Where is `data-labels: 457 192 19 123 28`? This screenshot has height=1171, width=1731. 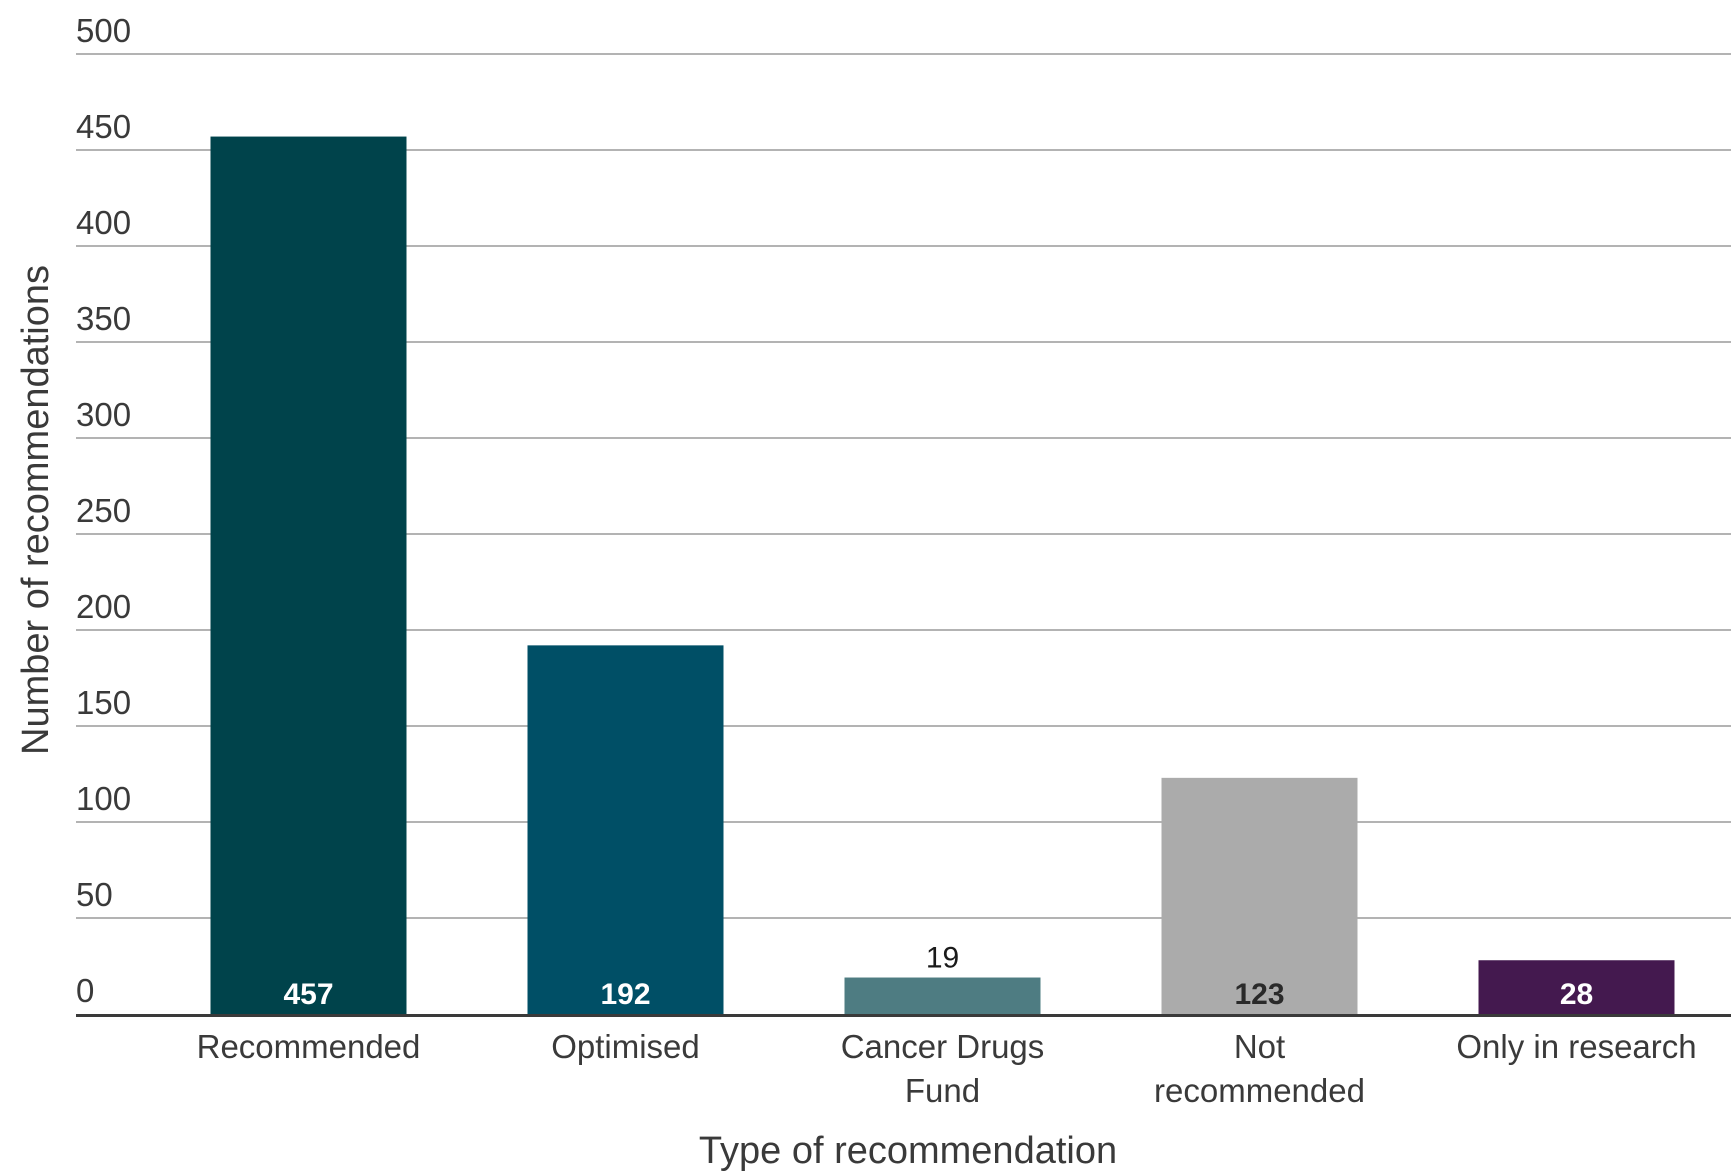 data-labels: 457 192 19 123 28 is located at coordinates (938, 976).